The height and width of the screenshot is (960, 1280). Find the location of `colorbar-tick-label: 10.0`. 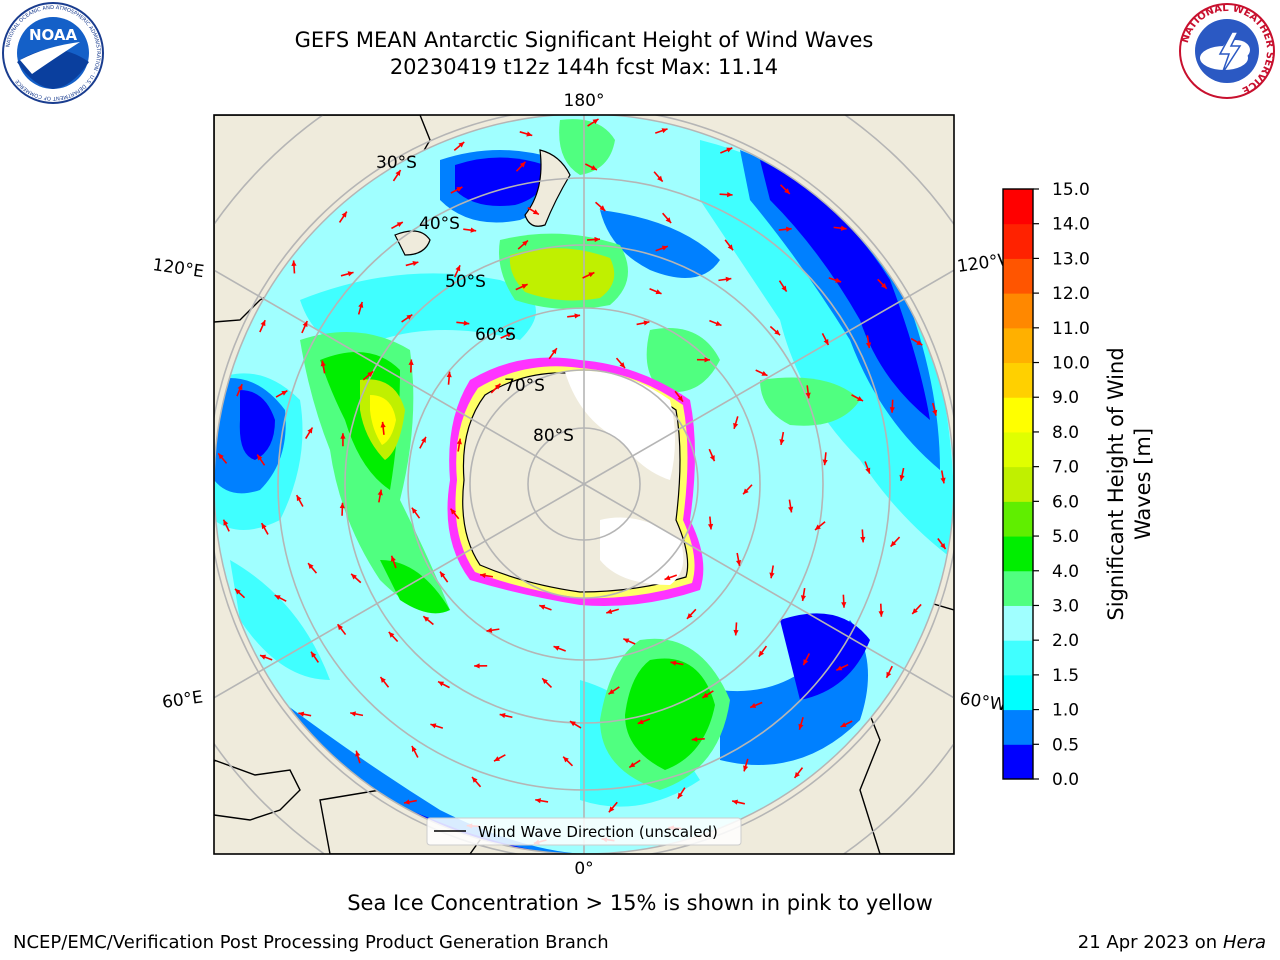

colorbar-tick-label: 10.0 is located at coordinates (1071, 364).